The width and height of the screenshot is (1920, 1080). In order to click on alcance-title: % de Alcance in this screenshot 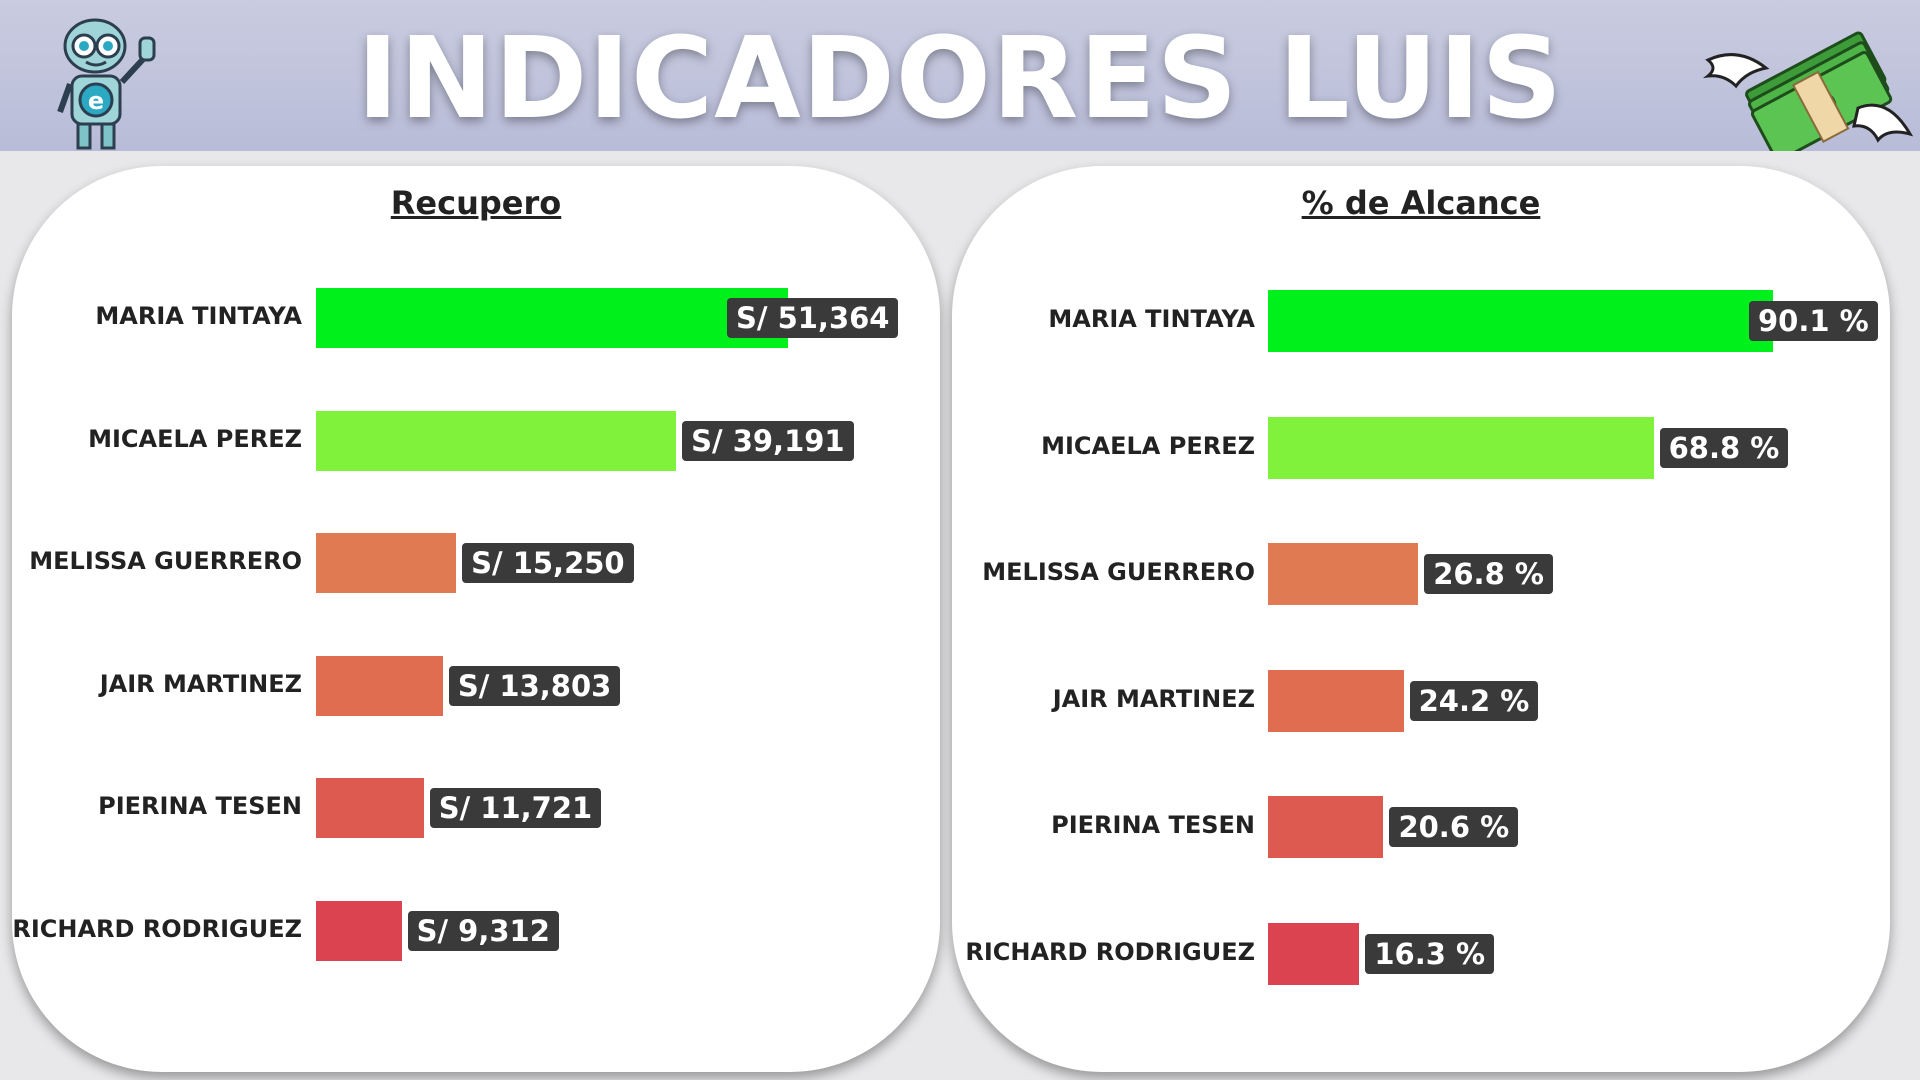, I will do `click(1421, 203)`.